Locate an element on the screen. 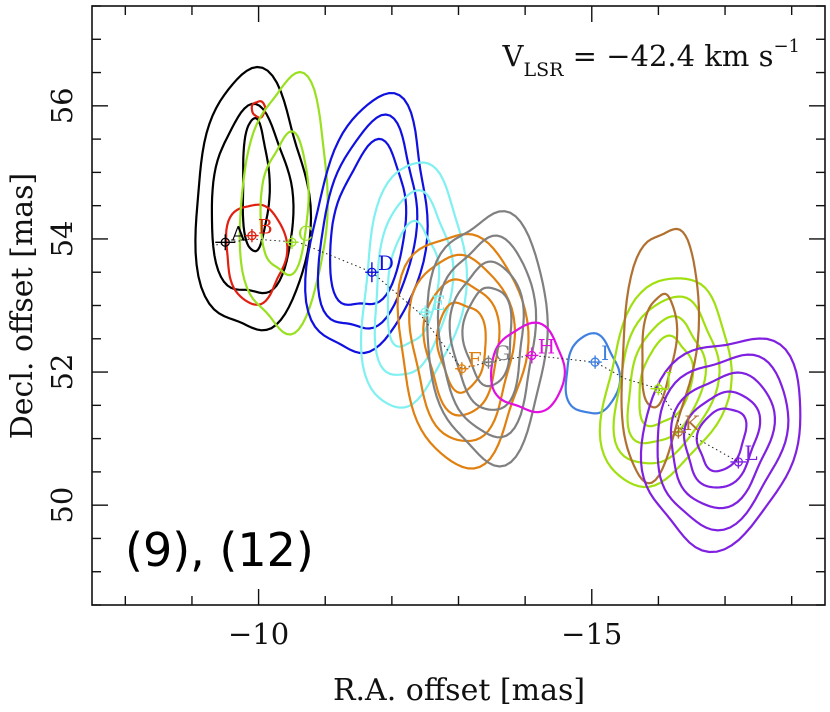 The height and width of the screenshot is (712, 830). spot-g-marker is located at coordinates (488, 362).